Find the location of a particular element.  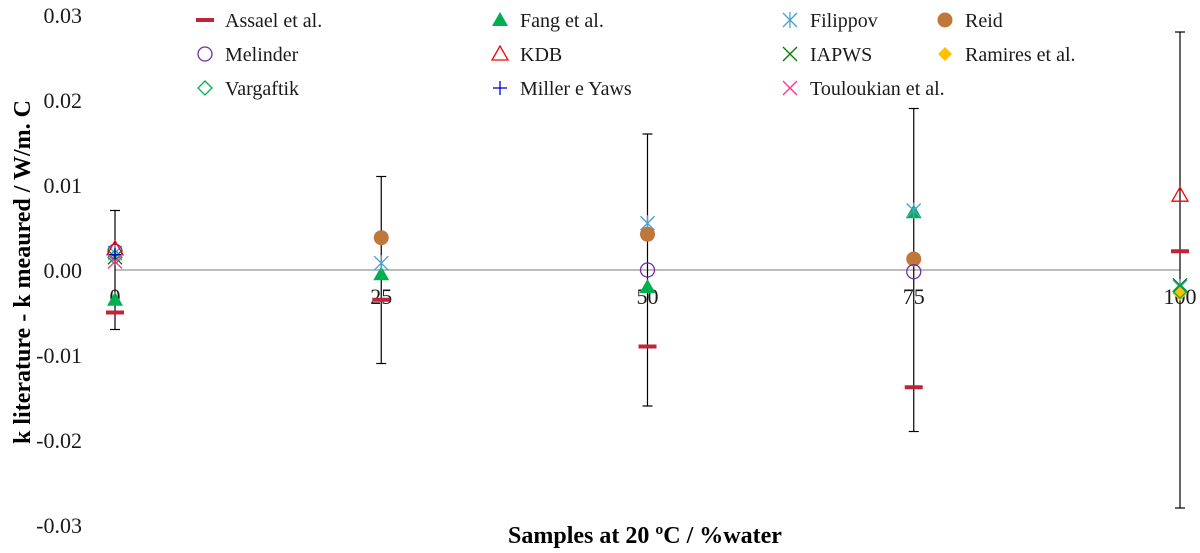

legend-label: Vargaftik is located at coordinates (262, 89).